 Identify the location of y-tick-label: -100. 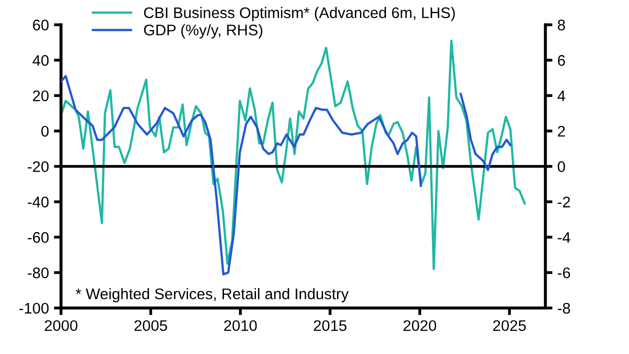
(34, 308).